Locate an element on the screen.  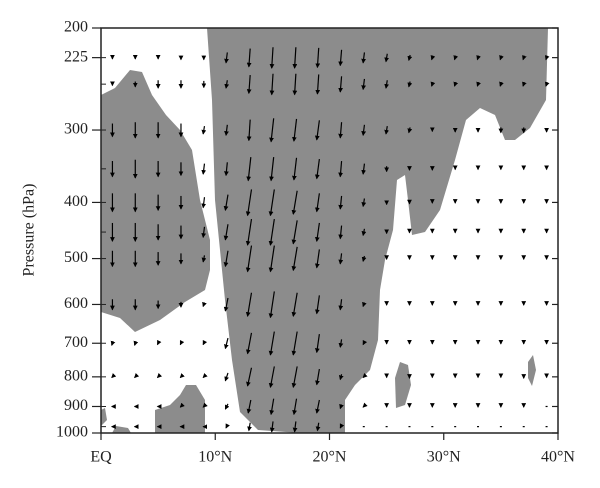
x-tick-label: 40°N is located at coordinates (558, 457).